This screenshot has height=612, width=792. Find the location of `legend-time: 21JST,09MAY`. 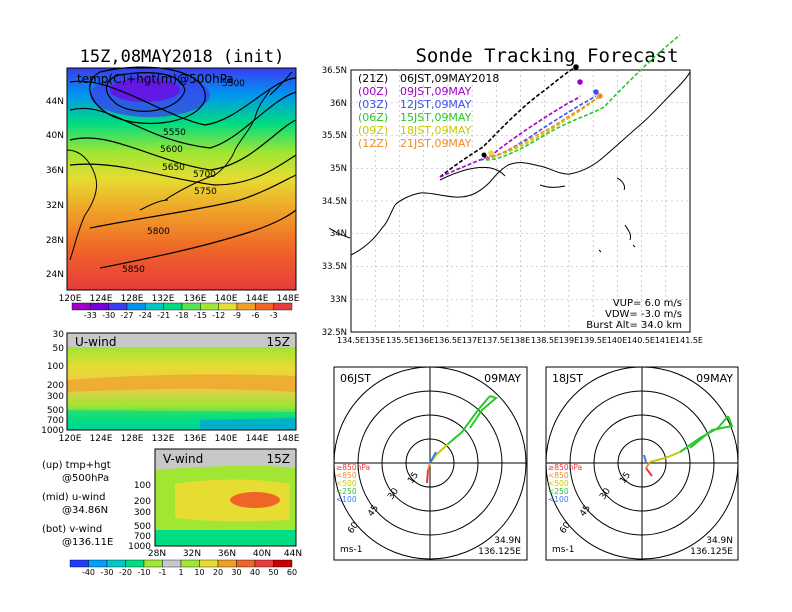

legend-time: 21JST,09MAY is located at coordinates (436, 143).